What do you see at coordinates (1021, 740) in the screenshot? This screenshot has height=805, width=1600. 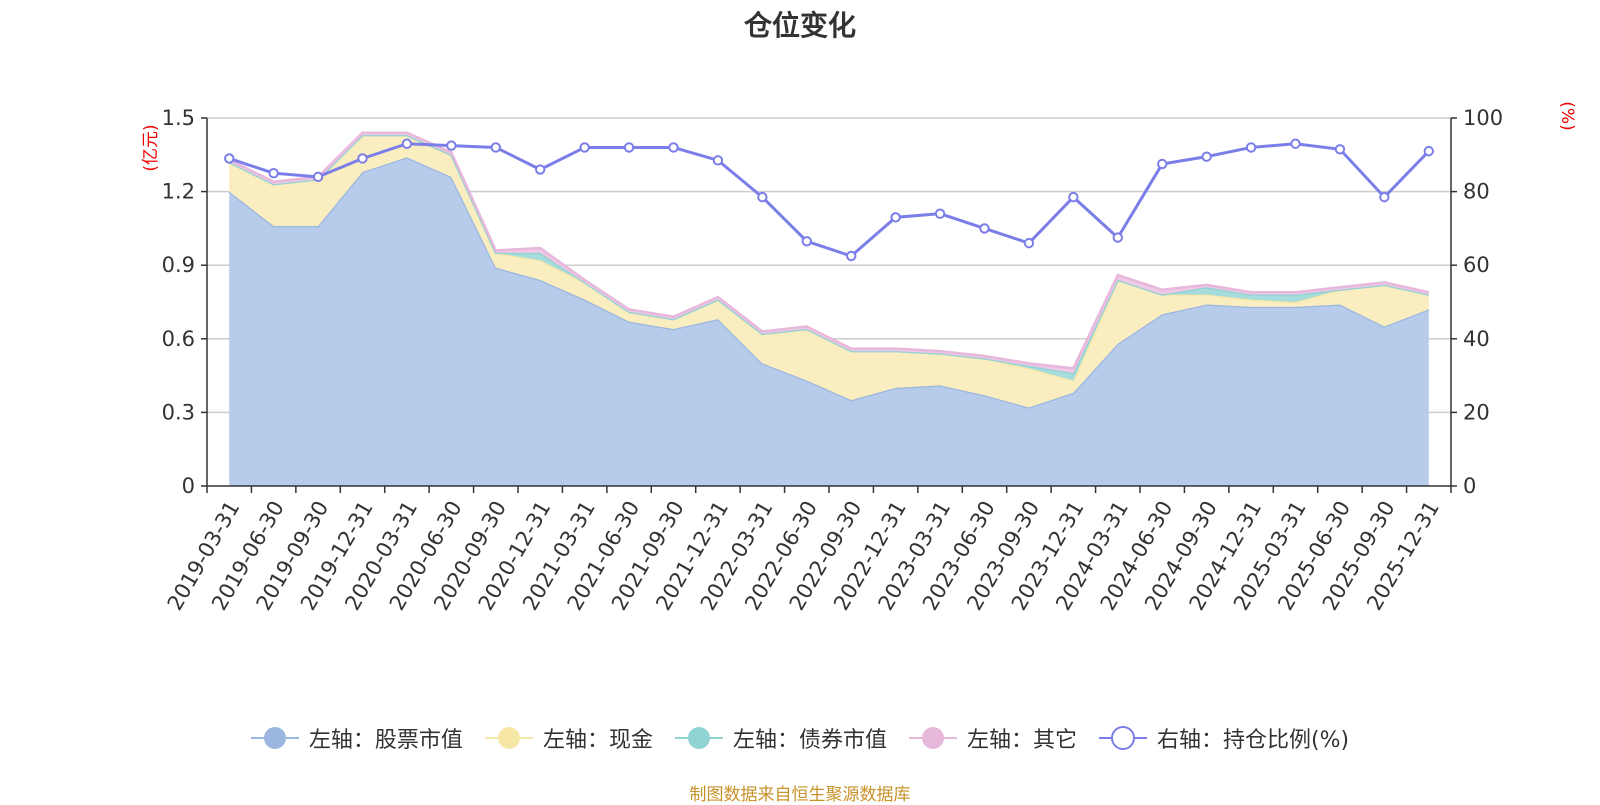 I see `legend-label: 左轴：其它` at bounding box center [1021, 740].